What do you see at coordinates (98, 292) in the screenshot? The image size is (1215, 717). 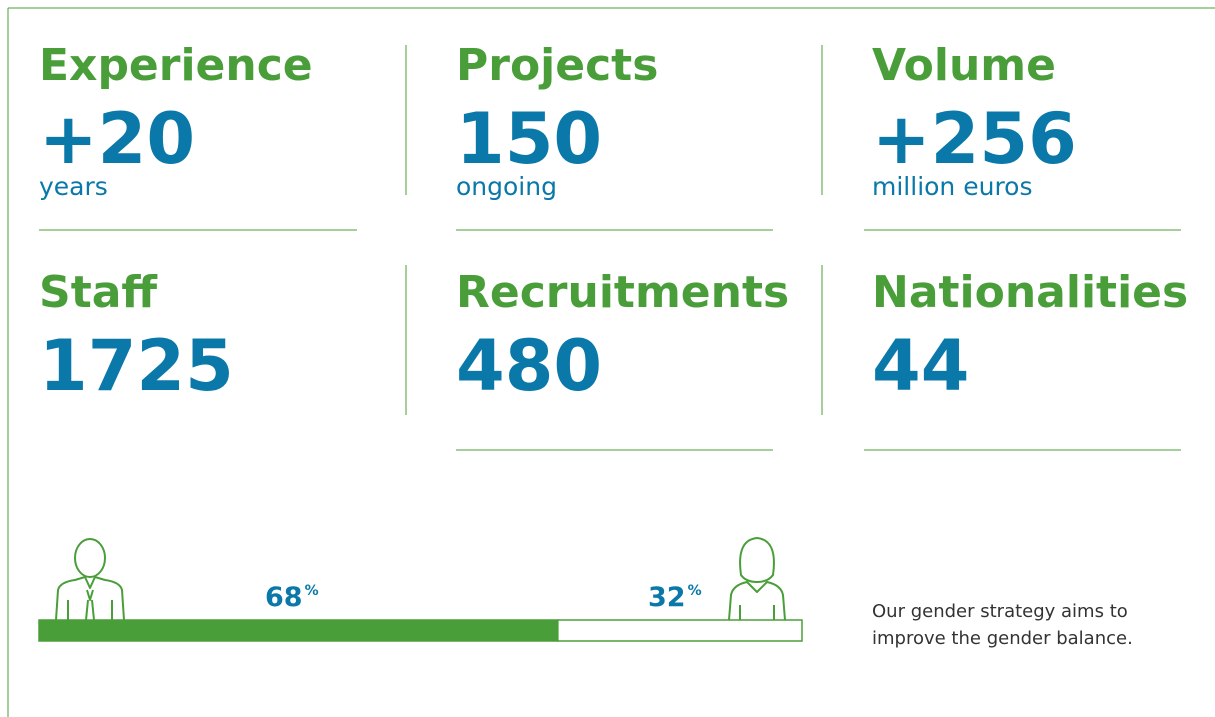 I see `stat-title: Staff` at bounding box center [98, 292].